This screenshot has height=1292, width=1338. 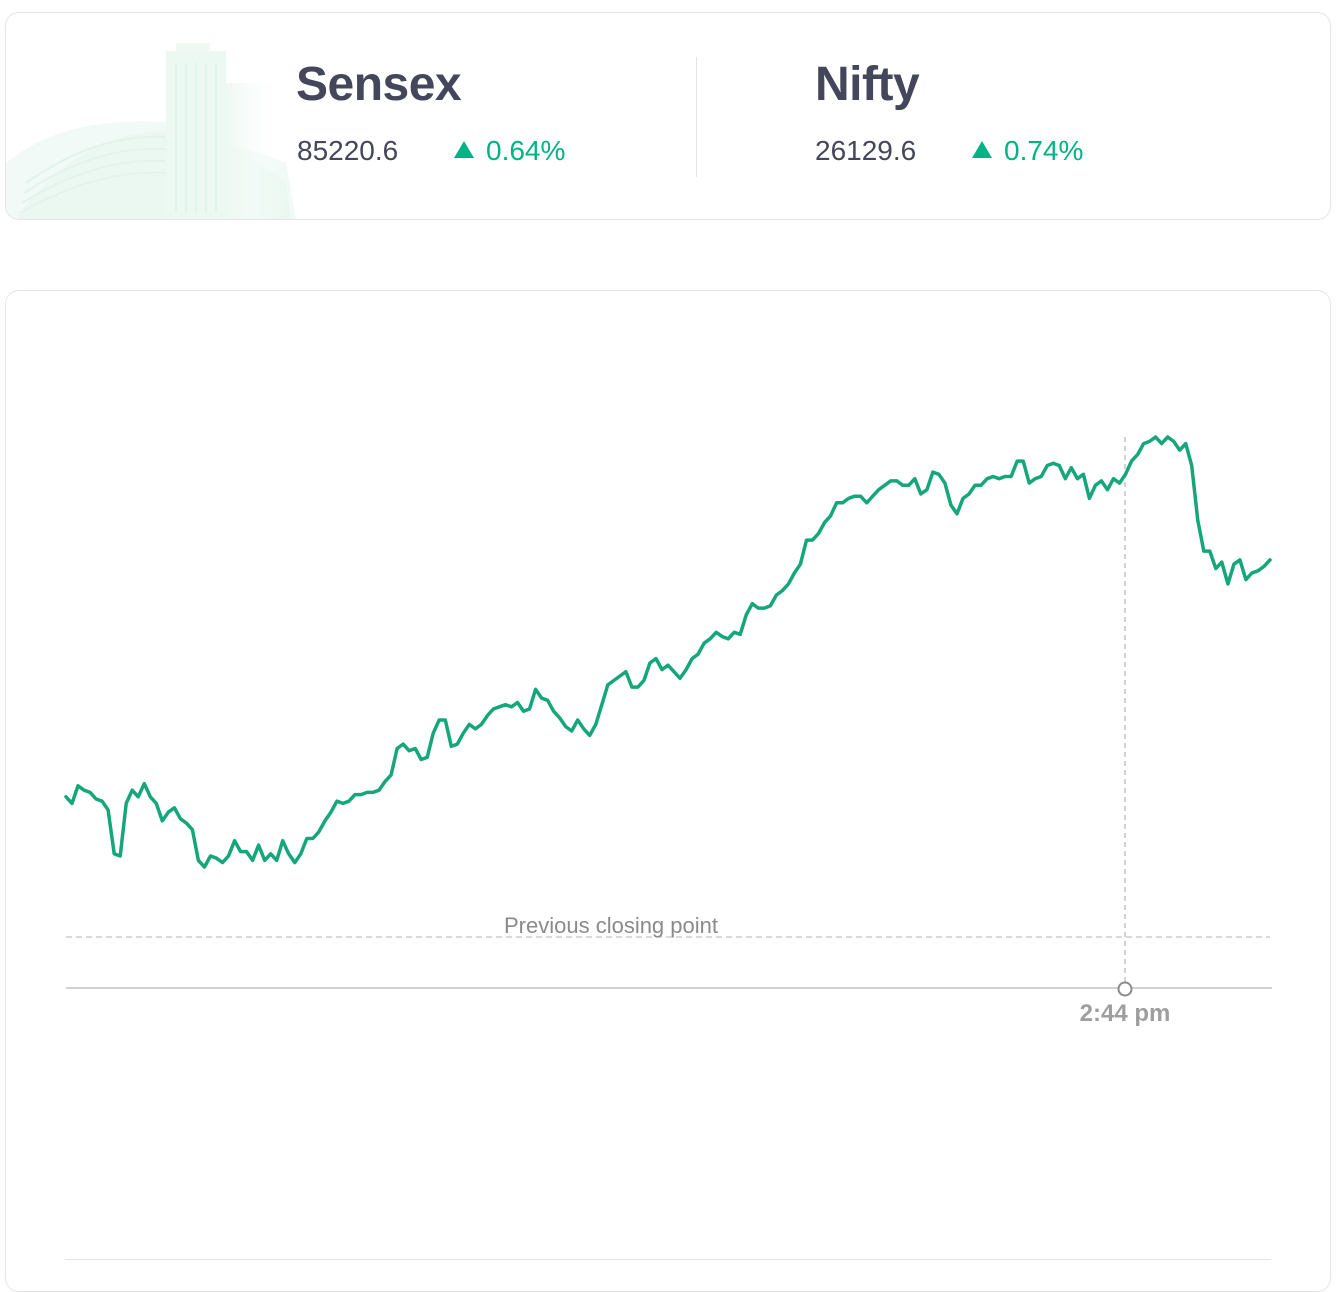 What do you see at coordinates (696, 117) in the screenshot?
I see `index-divider` at bounding box center [696, 117].